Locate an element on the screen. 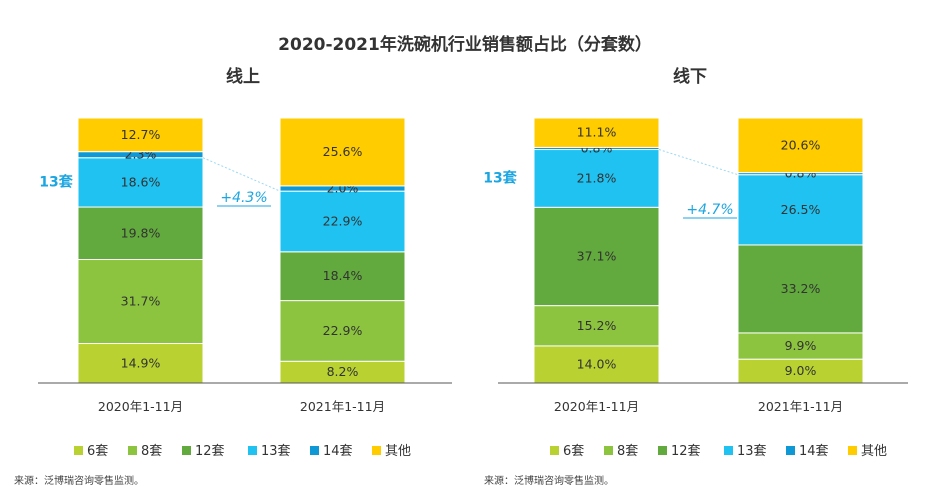  legend-label-1-0: 6套 is located at coordinates (573, 451).